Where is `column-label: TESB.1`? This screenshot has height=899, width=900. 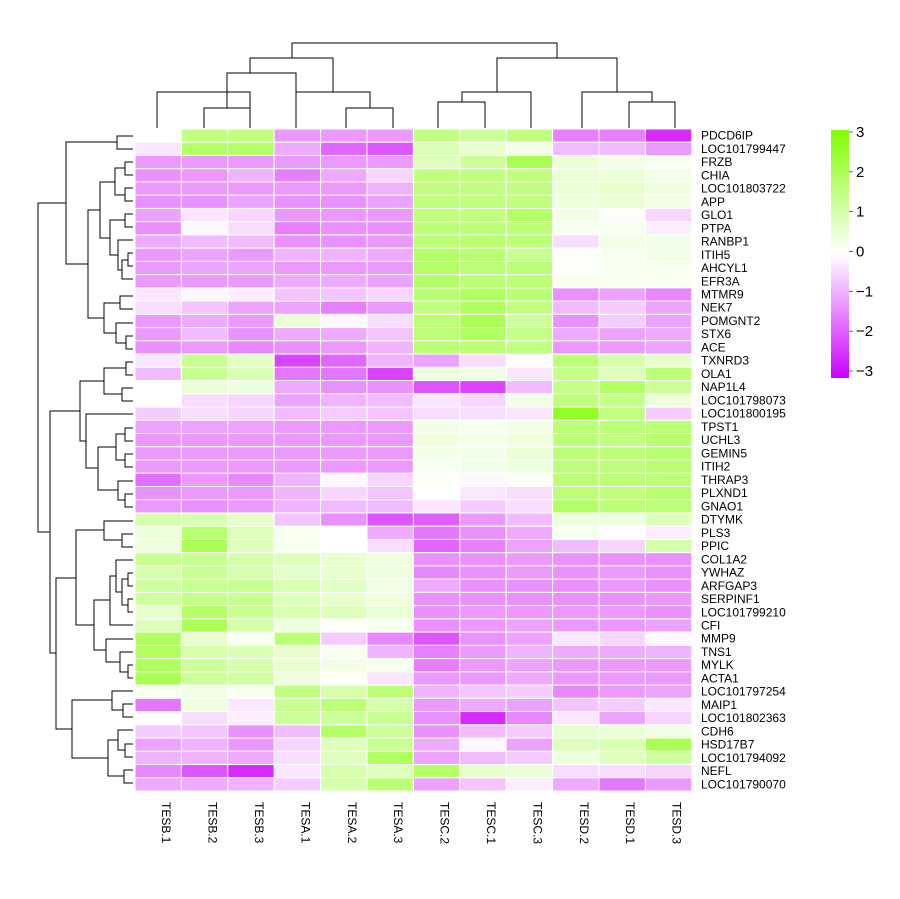 column-label: TESB.1 is located at coordinates (166, 823).